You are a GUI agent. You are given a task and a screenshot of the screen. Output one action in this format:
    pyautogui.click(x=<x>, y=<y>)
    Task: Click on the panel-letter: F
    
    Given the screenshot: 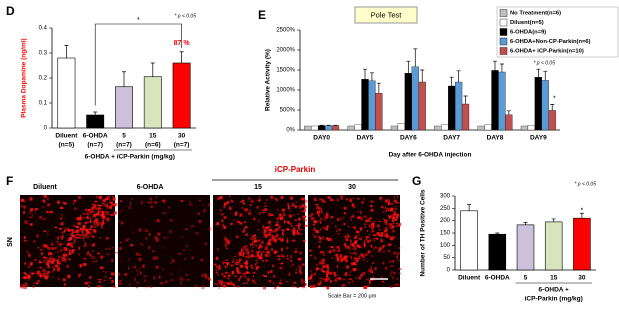 What is the action you would take?
    pyautogui.click(x=9, y=181)
    